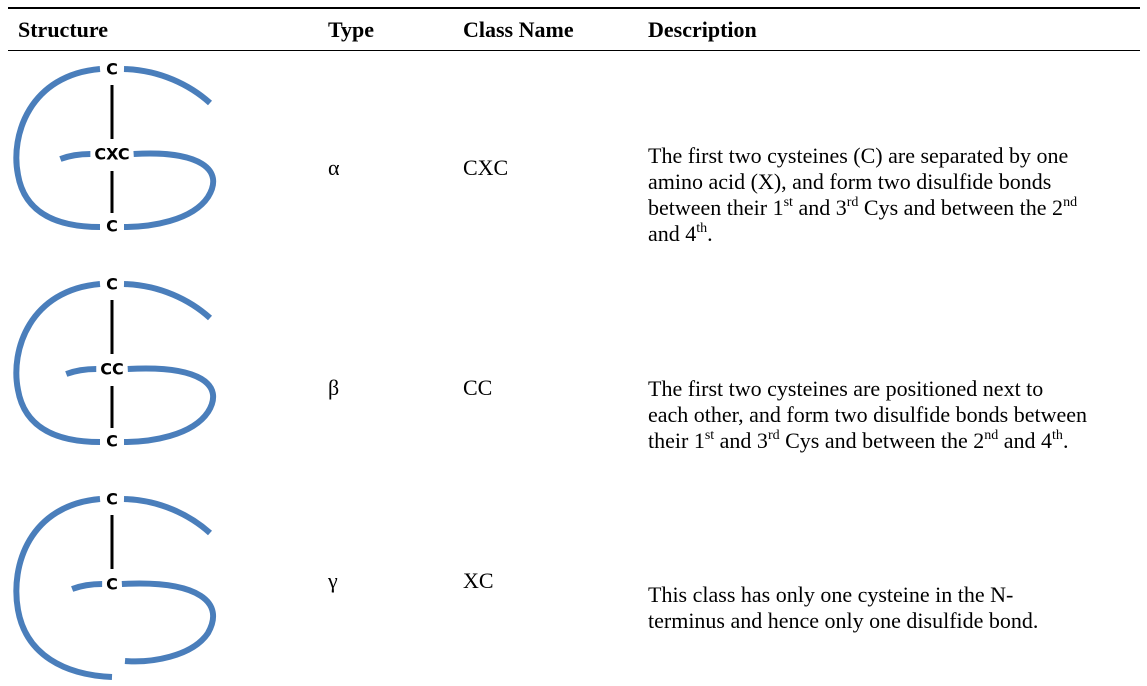  What do you see at coordinates (702, 29) in the screenshot?
I see `column-header: Description` at bounding box center [702, 29].